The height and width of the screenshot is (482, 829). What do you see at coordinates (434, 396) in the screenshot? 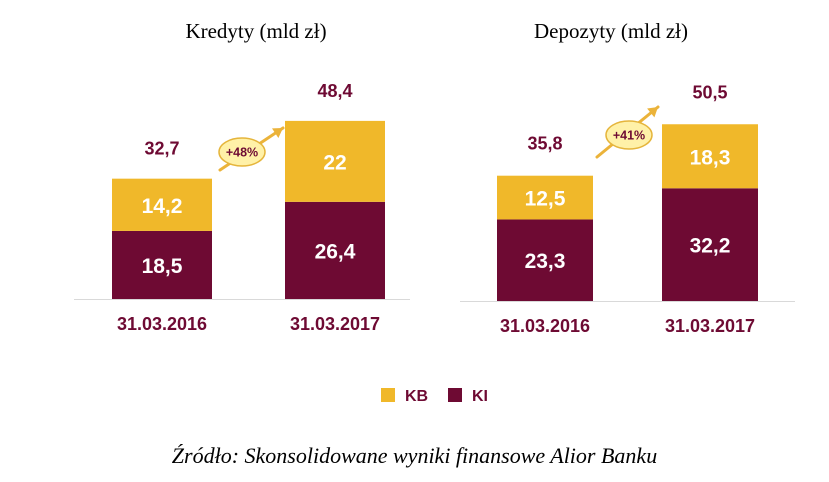
I see `legend: KB KI` at bounding box center [434, 396].